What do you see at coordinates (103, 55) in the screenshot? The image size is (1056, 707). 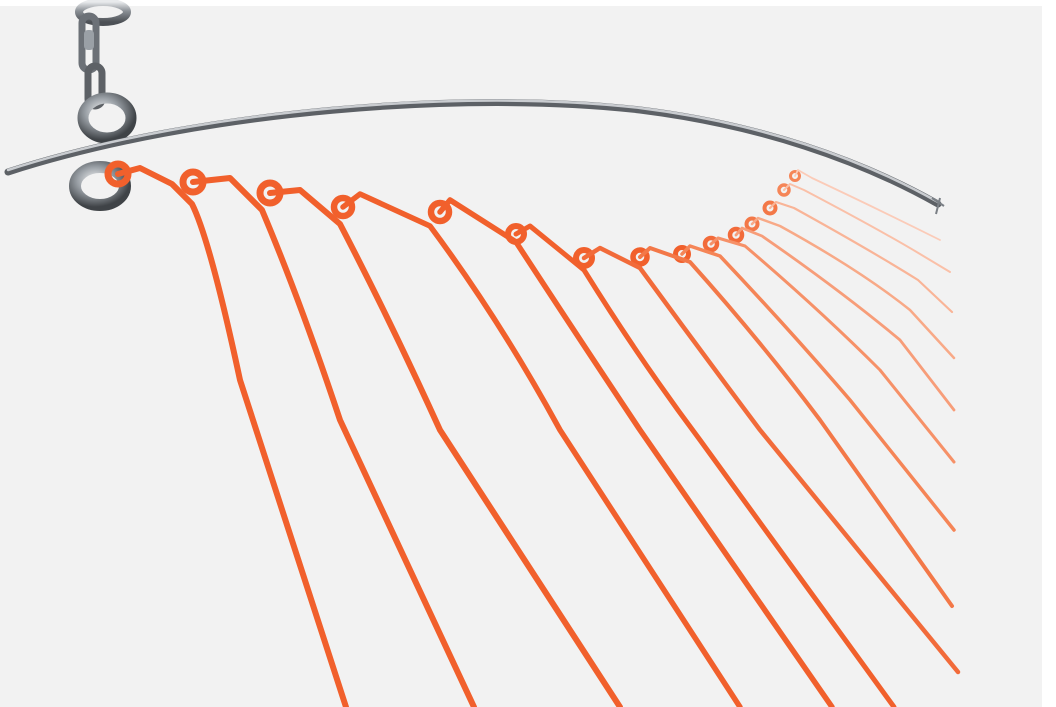 I see `chain-links` at bounding box center [103, 55].